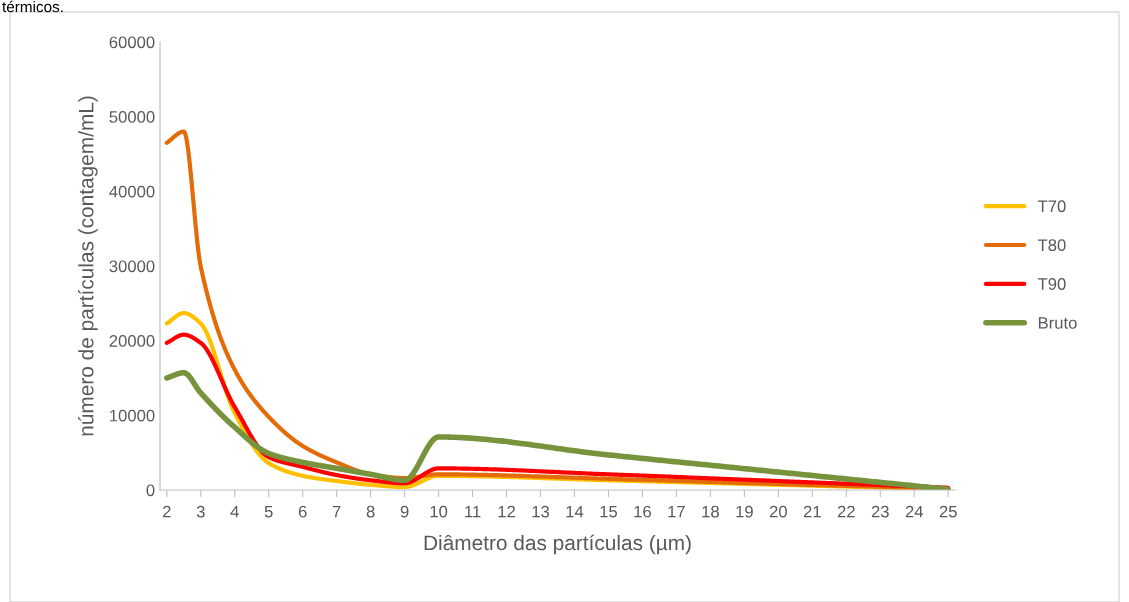 The height and width of the screenshot is (602, 1129). Describe the element at coordinates (676, 511) in the screenshot. I see `x-tick-label: 17` at that location.